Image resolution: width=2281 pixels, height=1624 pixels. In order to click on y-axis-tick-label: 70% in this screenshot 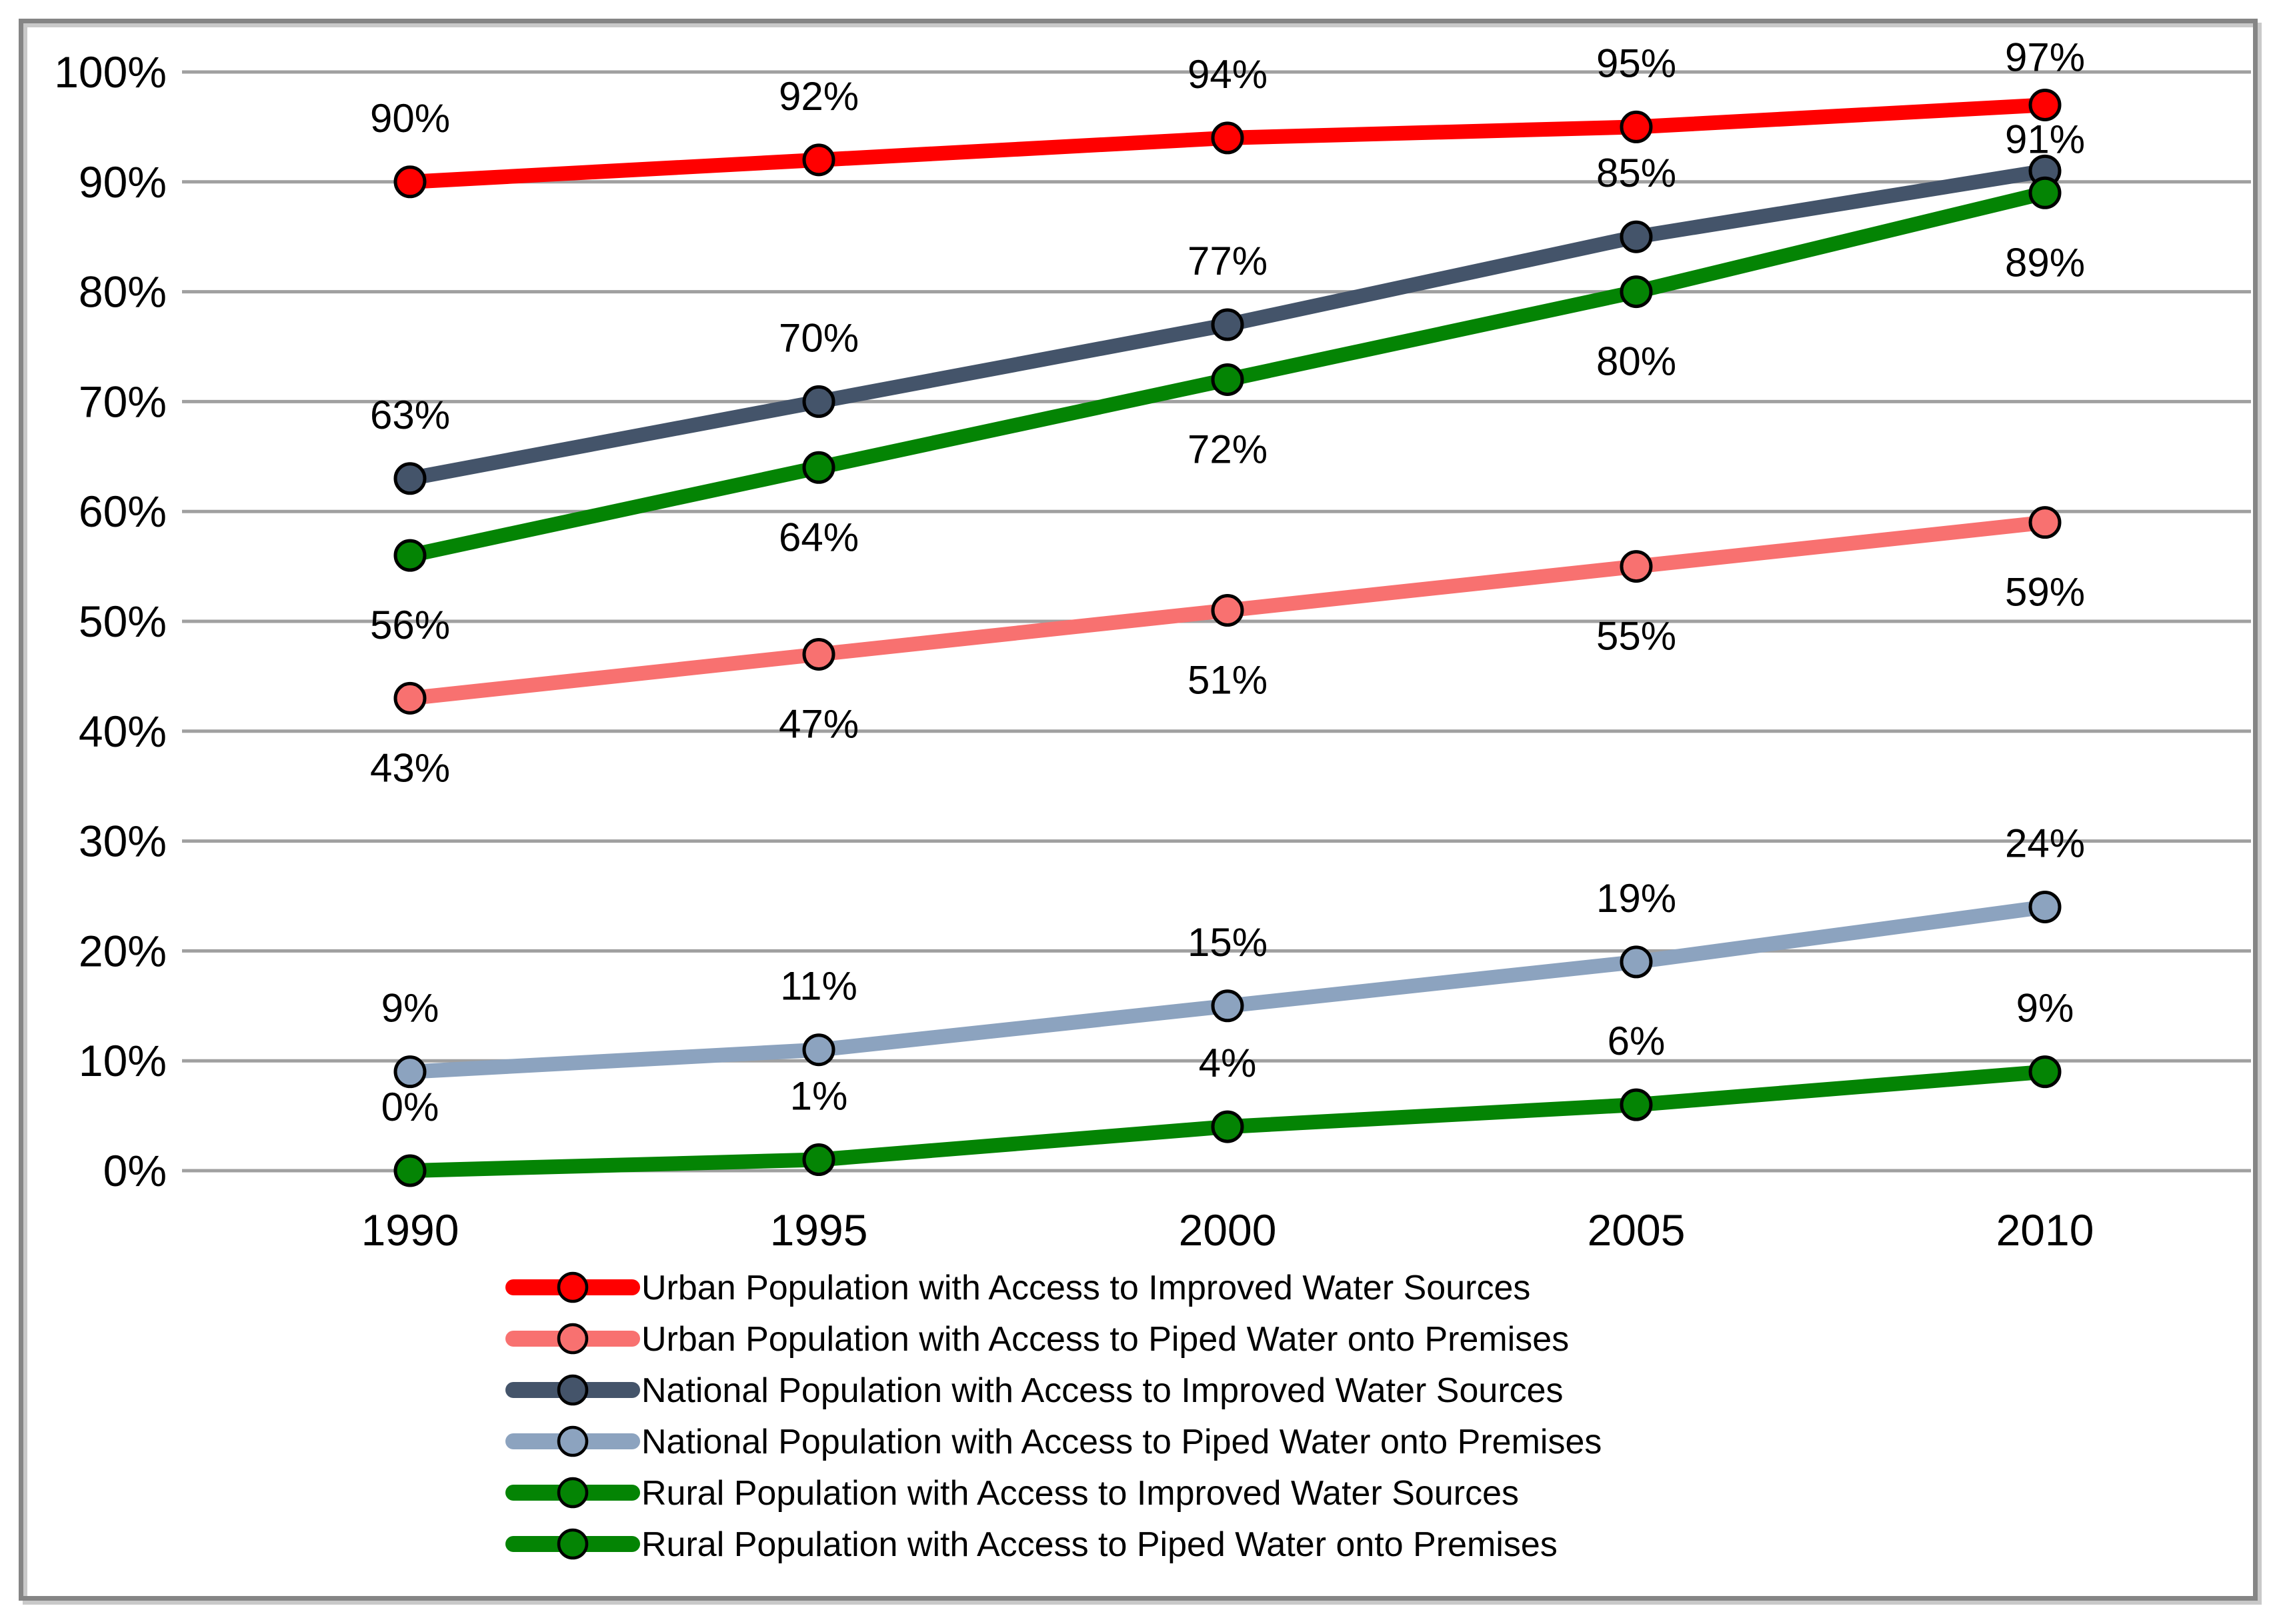, I will do `click(123, 401)`.